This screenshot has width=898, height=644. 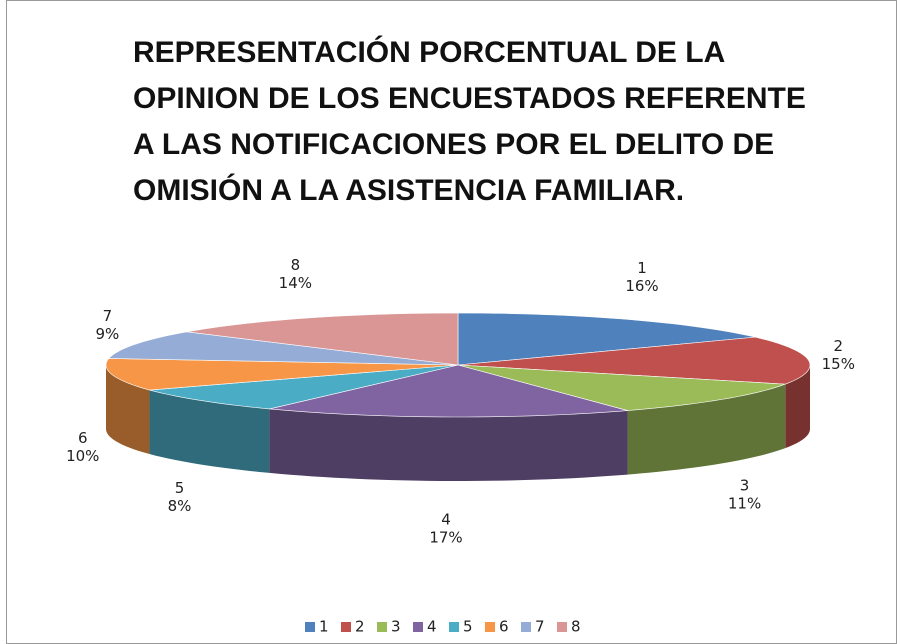 I want to click on data-label: 17%, so click(x=445, y=537).